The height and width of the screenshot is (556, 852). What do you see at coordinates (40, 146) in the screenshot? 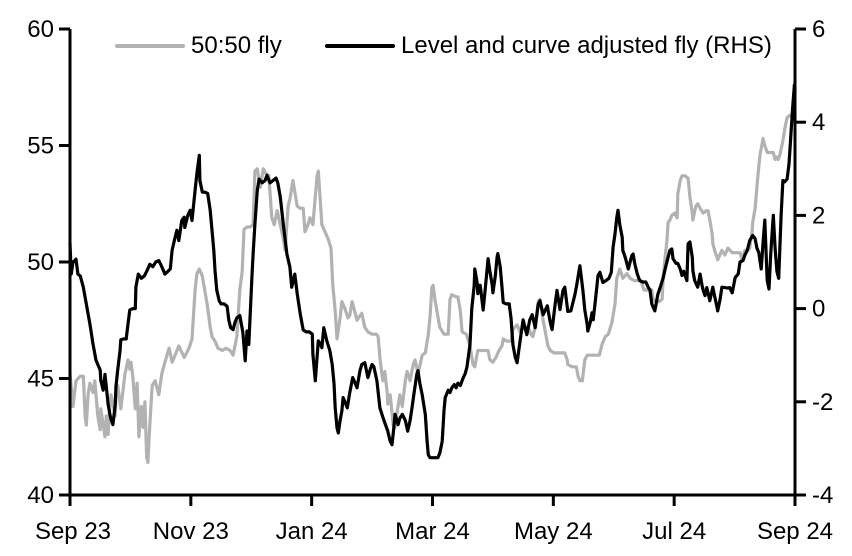
I see `left-axis-tick-label: 55` at bounding box center [40, 146].